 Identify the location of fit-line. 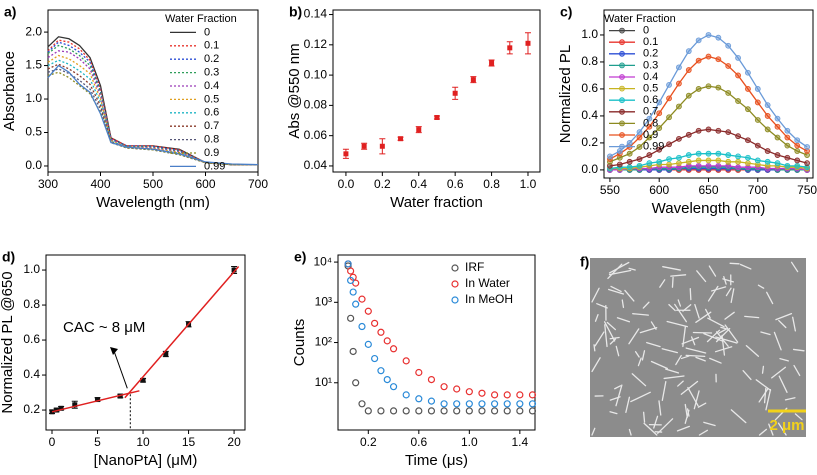
(95, 401).